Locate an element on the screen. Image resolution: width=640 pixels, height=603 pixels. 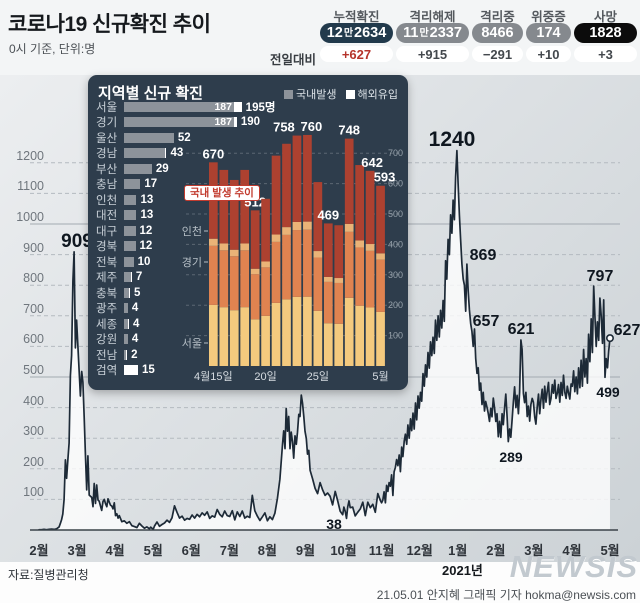
region-value: 195명 is located at coordinates (260, 107).